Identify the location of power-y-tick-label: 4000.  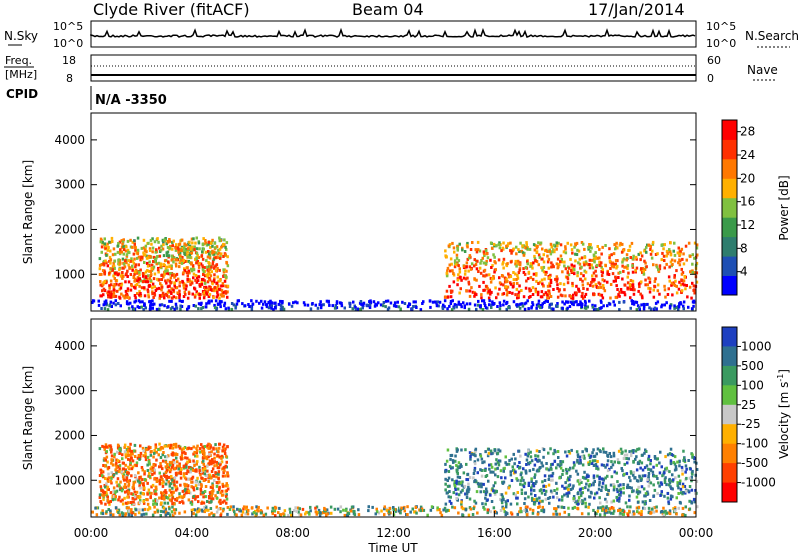
(69, 140).